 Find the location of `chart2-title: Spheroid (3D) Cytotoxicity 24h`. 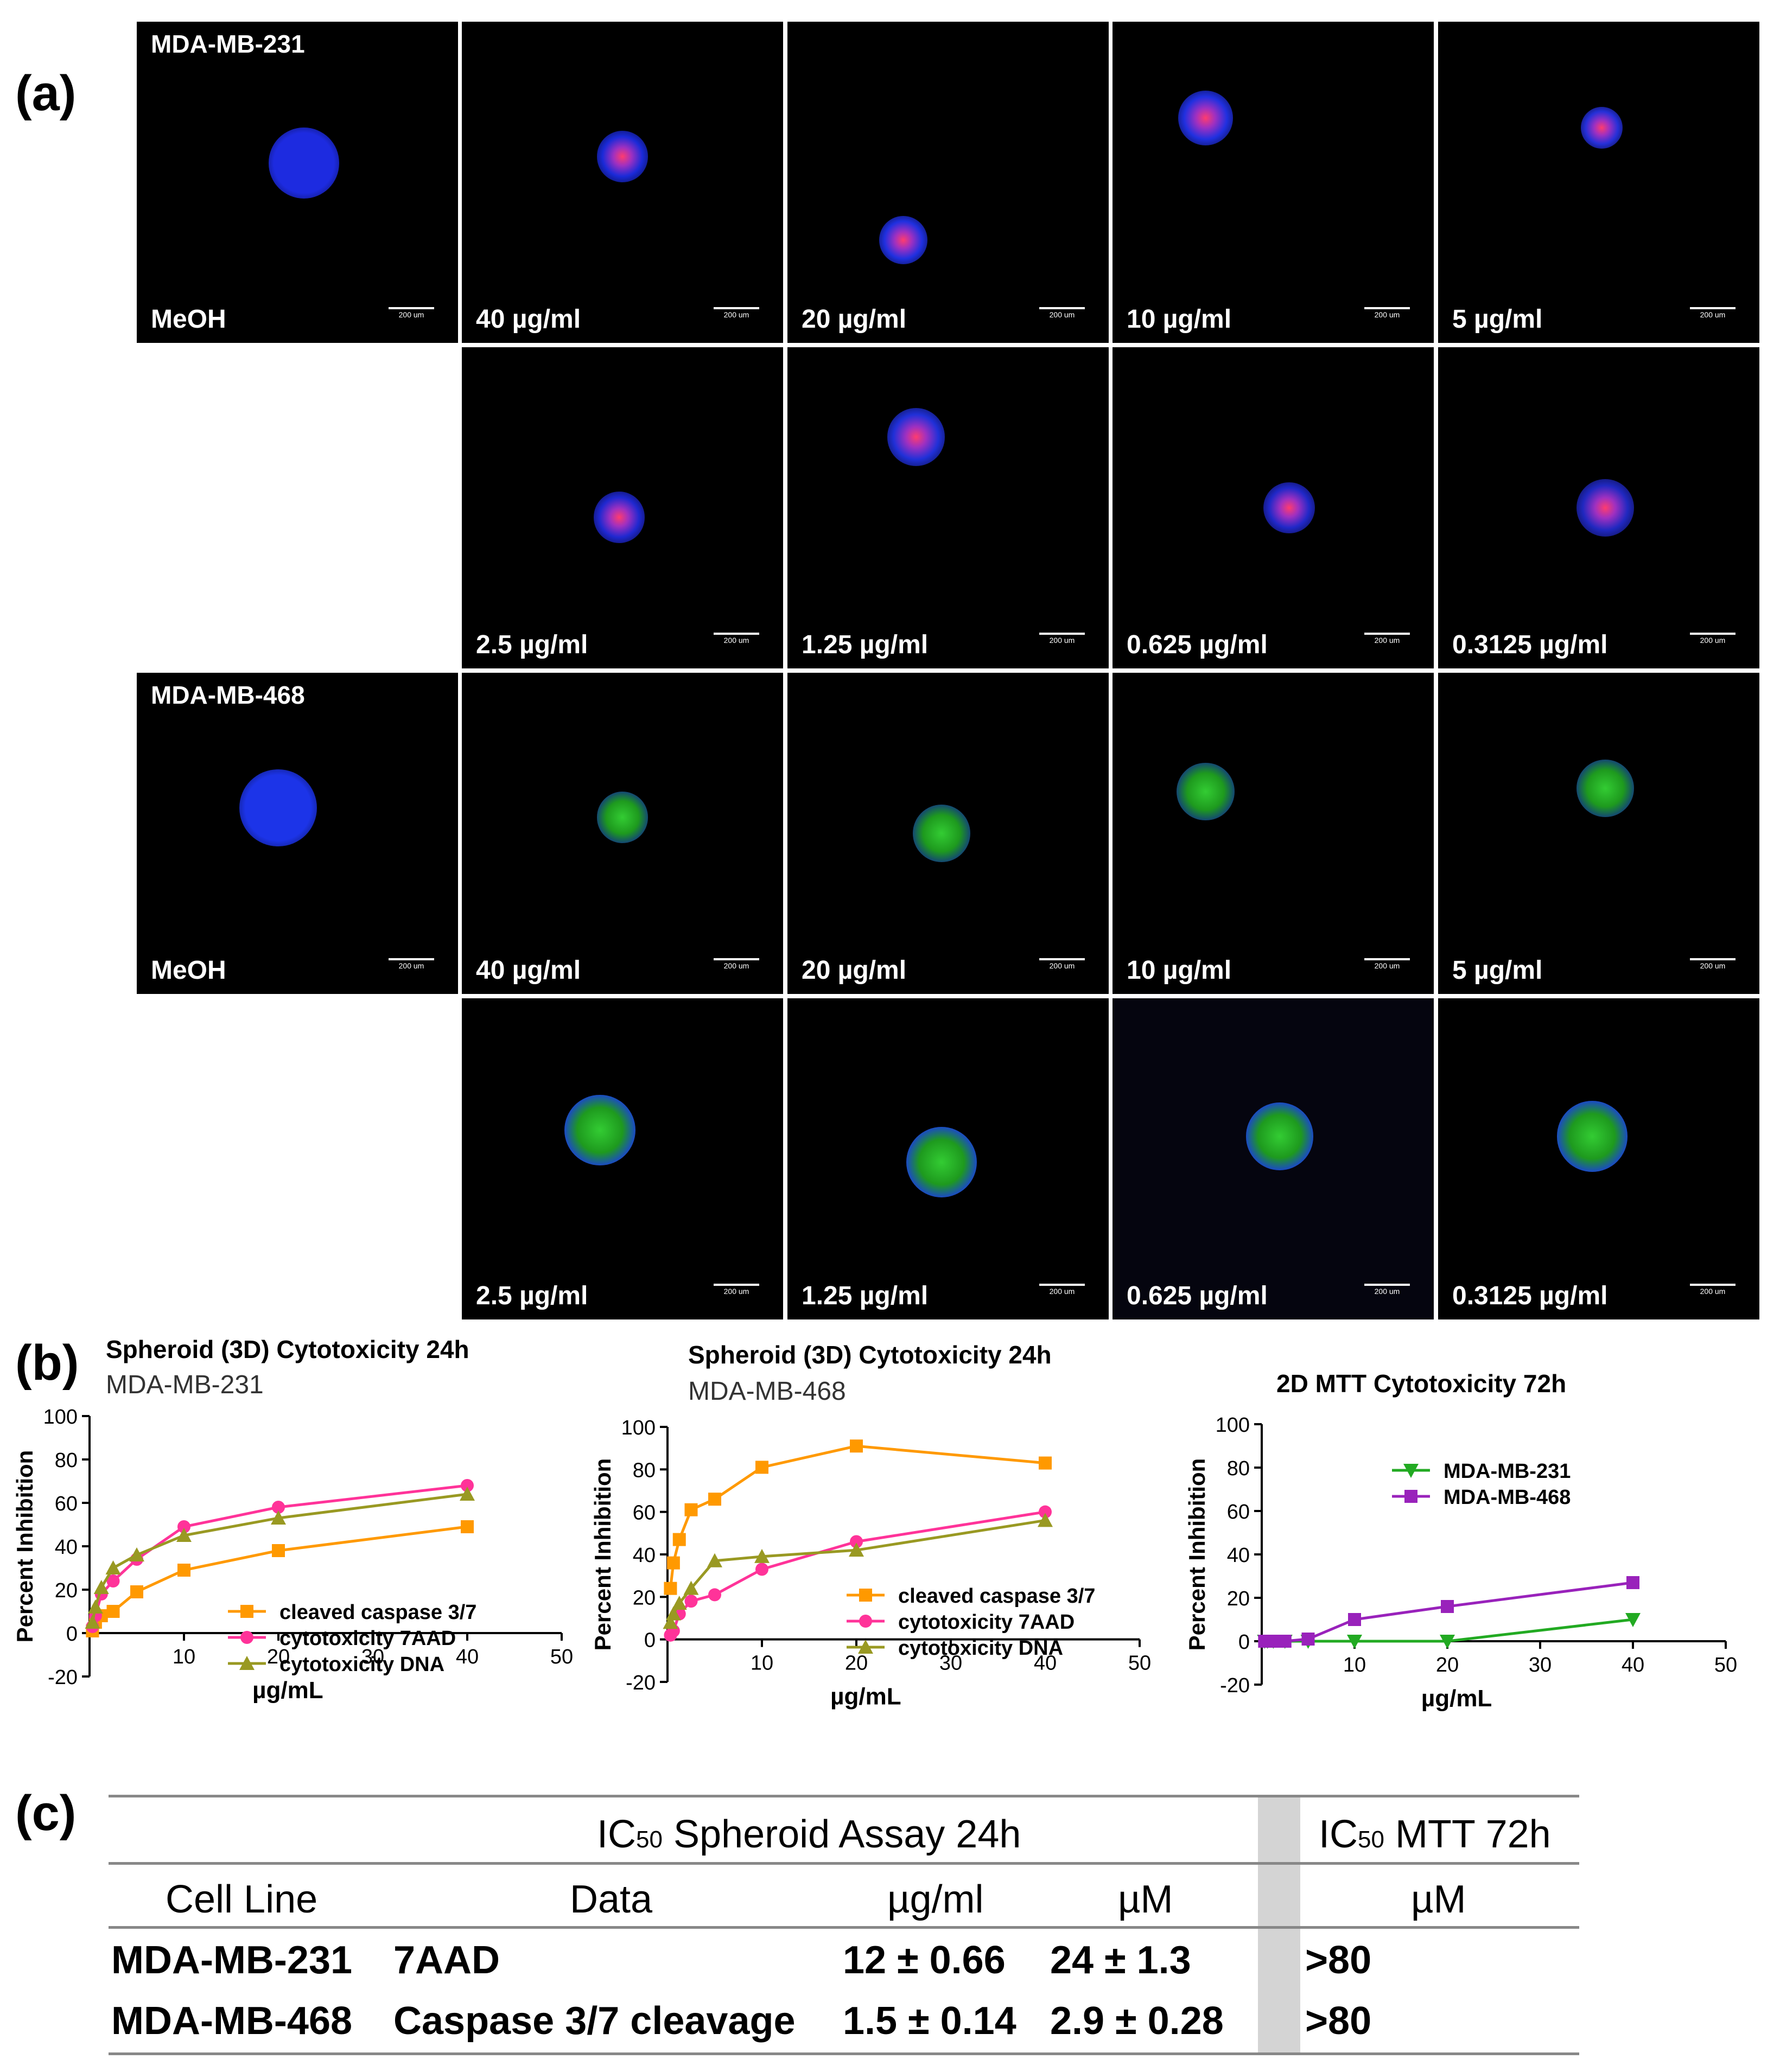

chart2-title: Spheroid (3D) Cytotoxicity 24h is located at coordinates (870, 1355).